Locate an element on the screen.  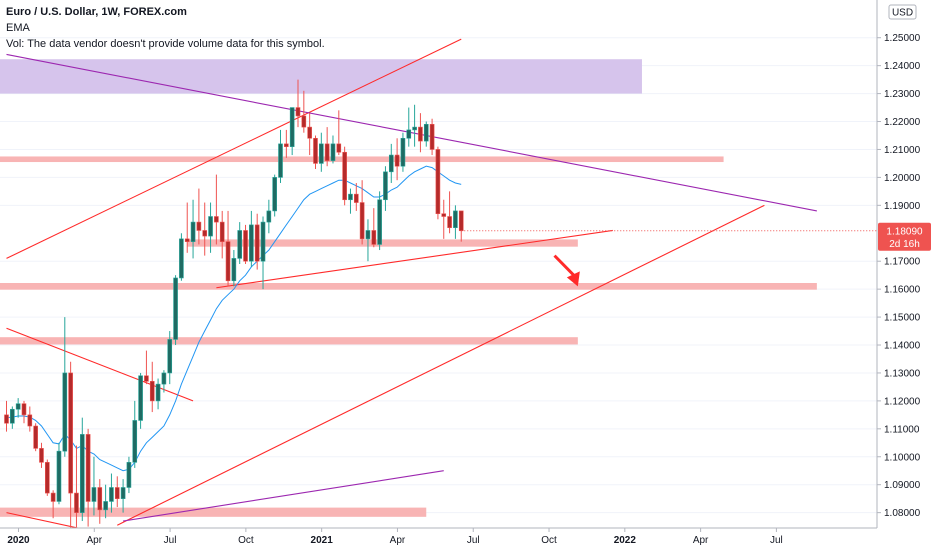
small-purple-line is located at coordinates (283, 496).